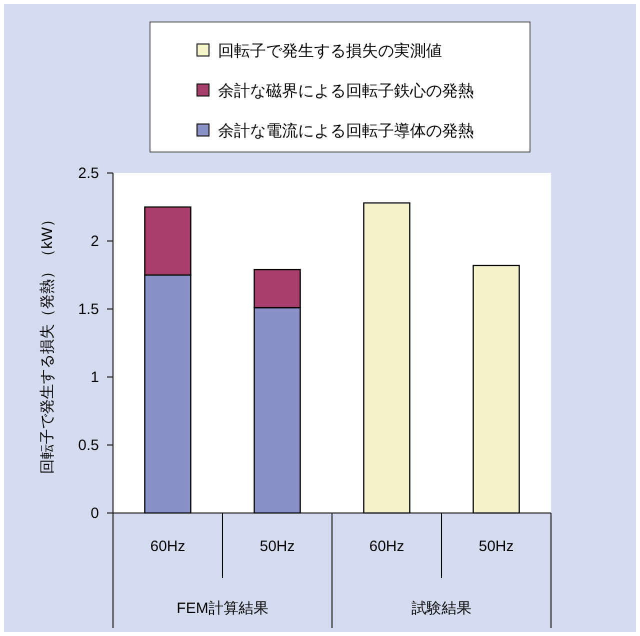 The width and height of the screenshot is (640, 636). What do you see at coordinates (346, 131) in the screenshot?
I see `legend-label: 余計な電流による回転子導体の発熱` at bounding box center [346, 131].